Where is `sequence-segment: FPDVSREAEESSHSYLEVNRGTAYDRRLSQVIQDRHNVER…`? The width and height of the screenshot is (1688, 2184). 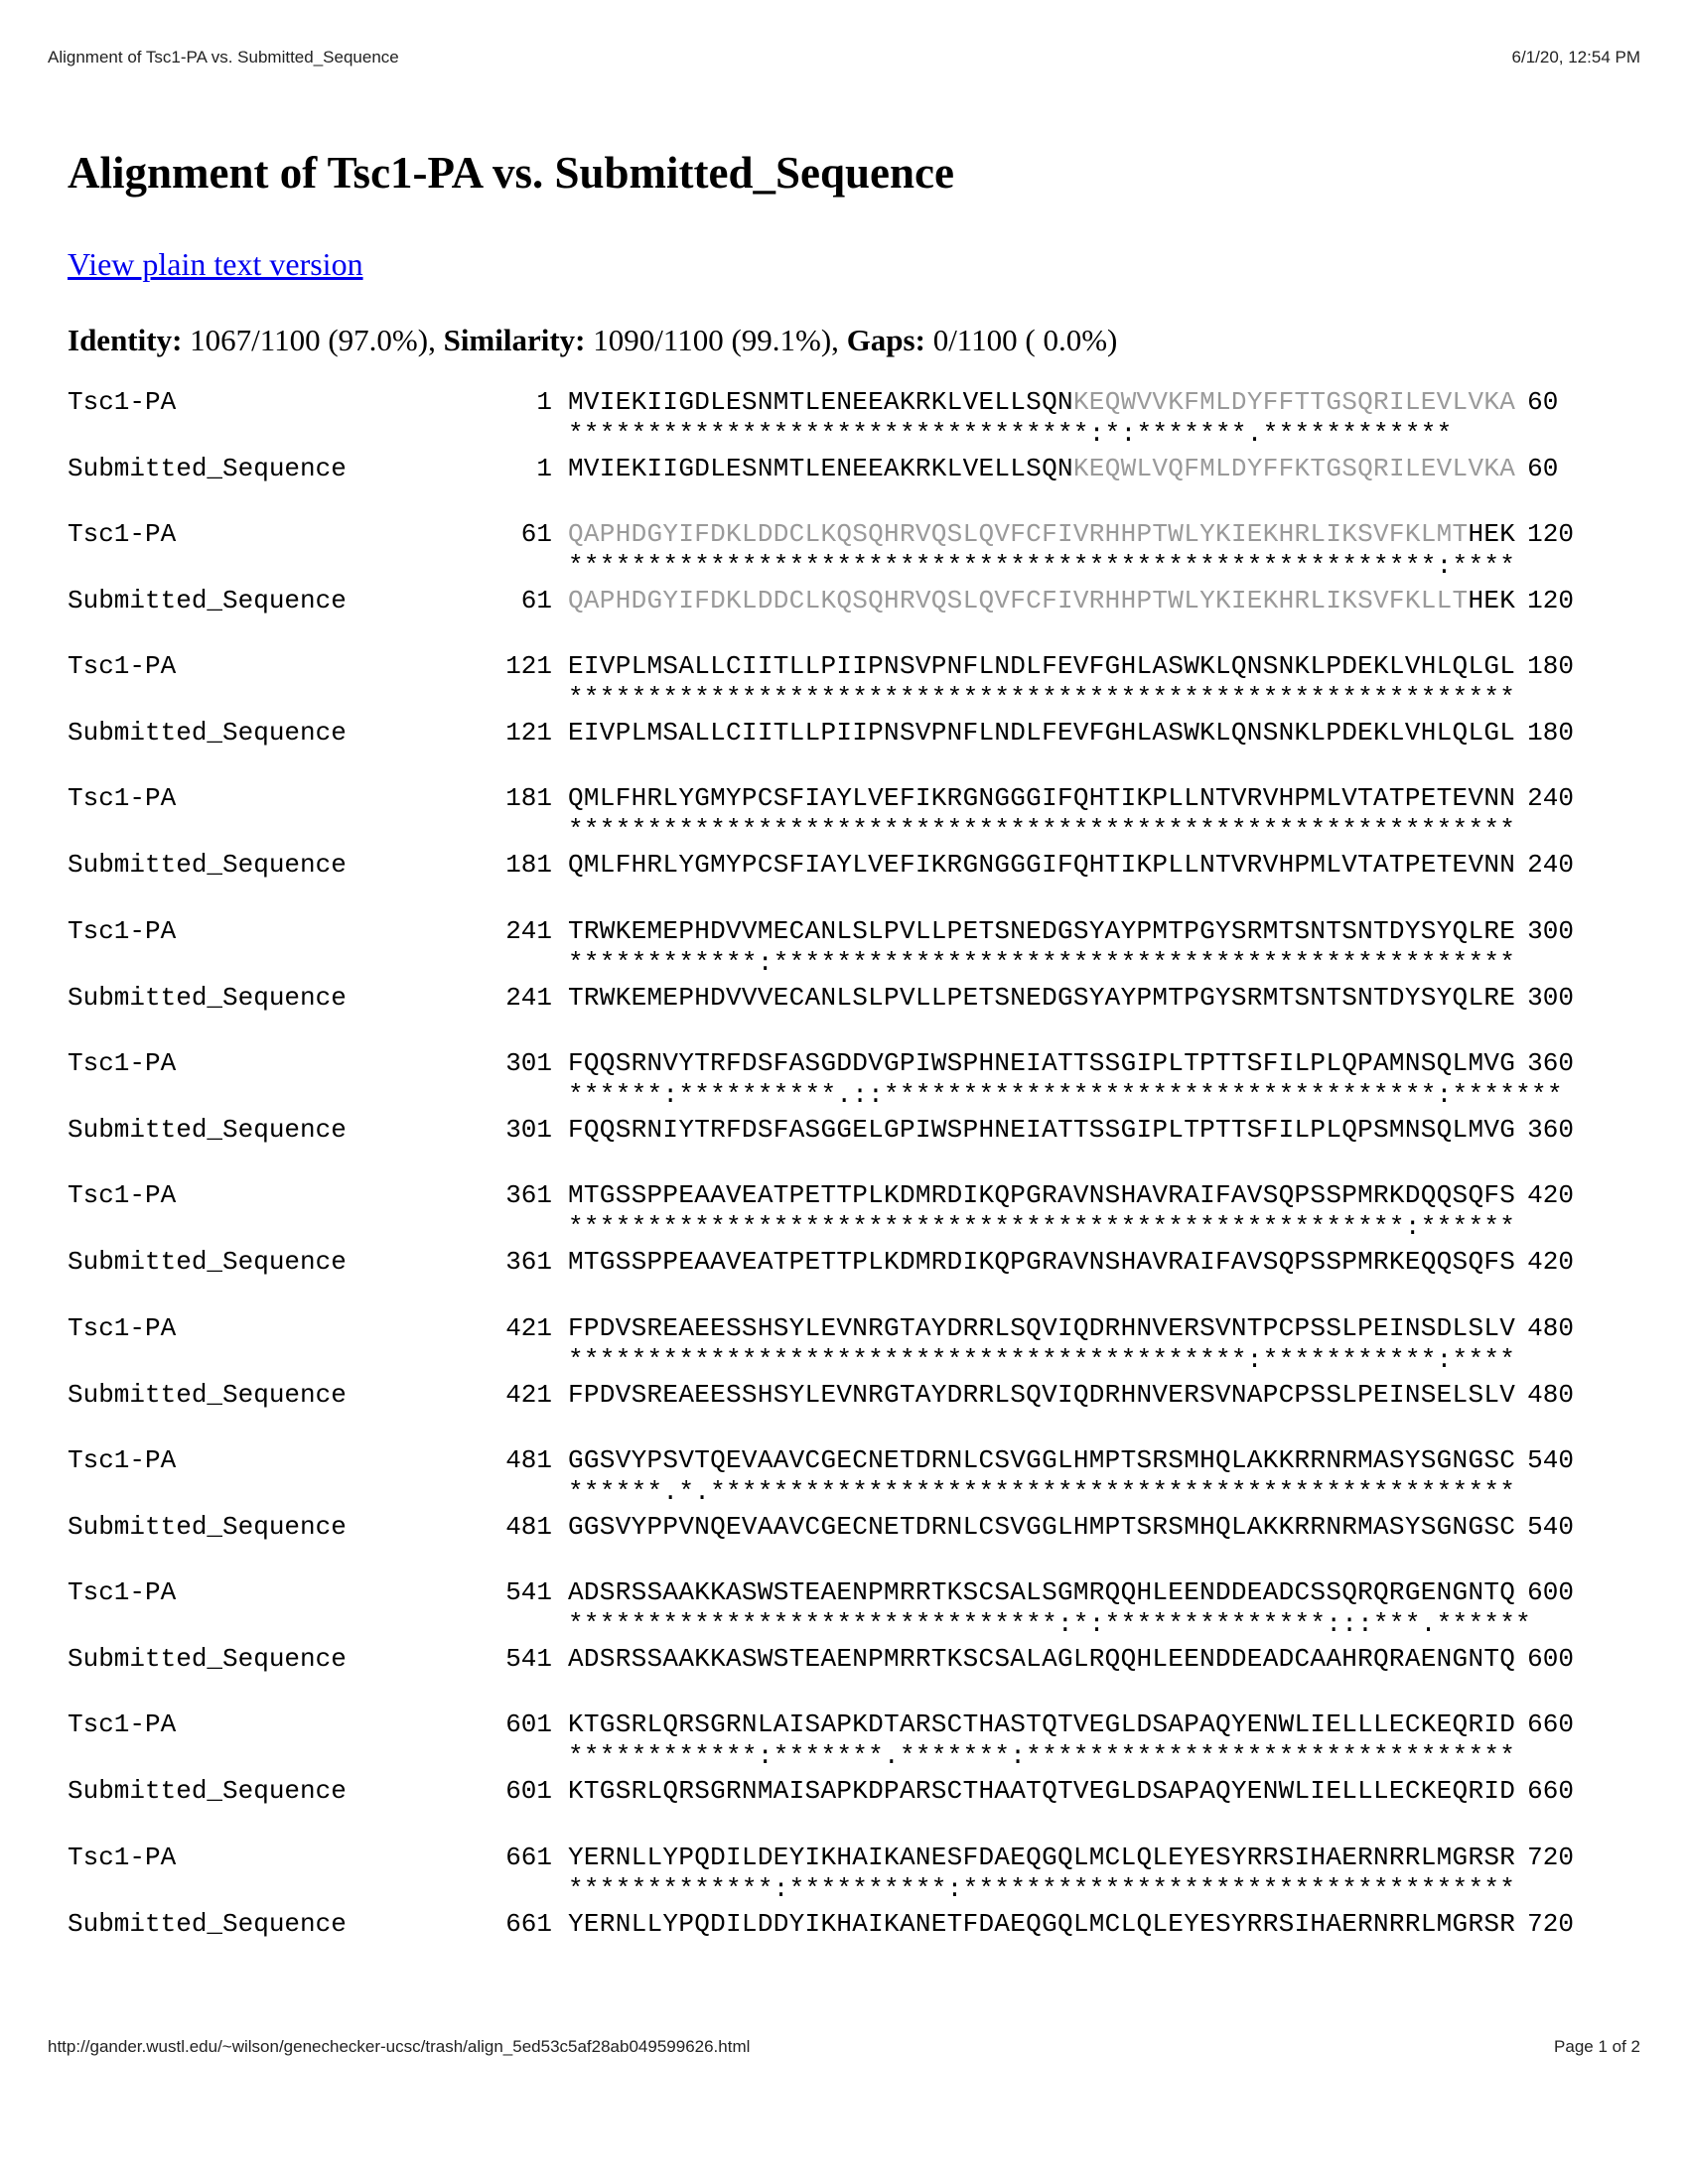 sequence-segment: FPDVSREAEESSHSYLEVNRGTAYDRRLSQVIQDRHNVER… is located at coordinates (1042, 1394).